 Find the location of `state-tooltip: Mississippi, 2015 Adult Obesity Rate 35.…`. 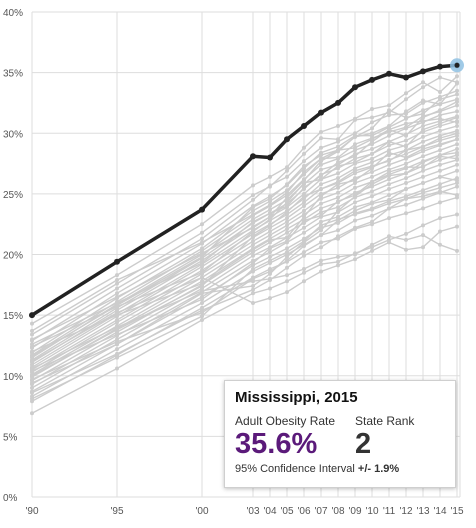

state-tooltip: Mississippi, 2015 Adult Obesity Rate 35.… is located at coordinates (340, 434).